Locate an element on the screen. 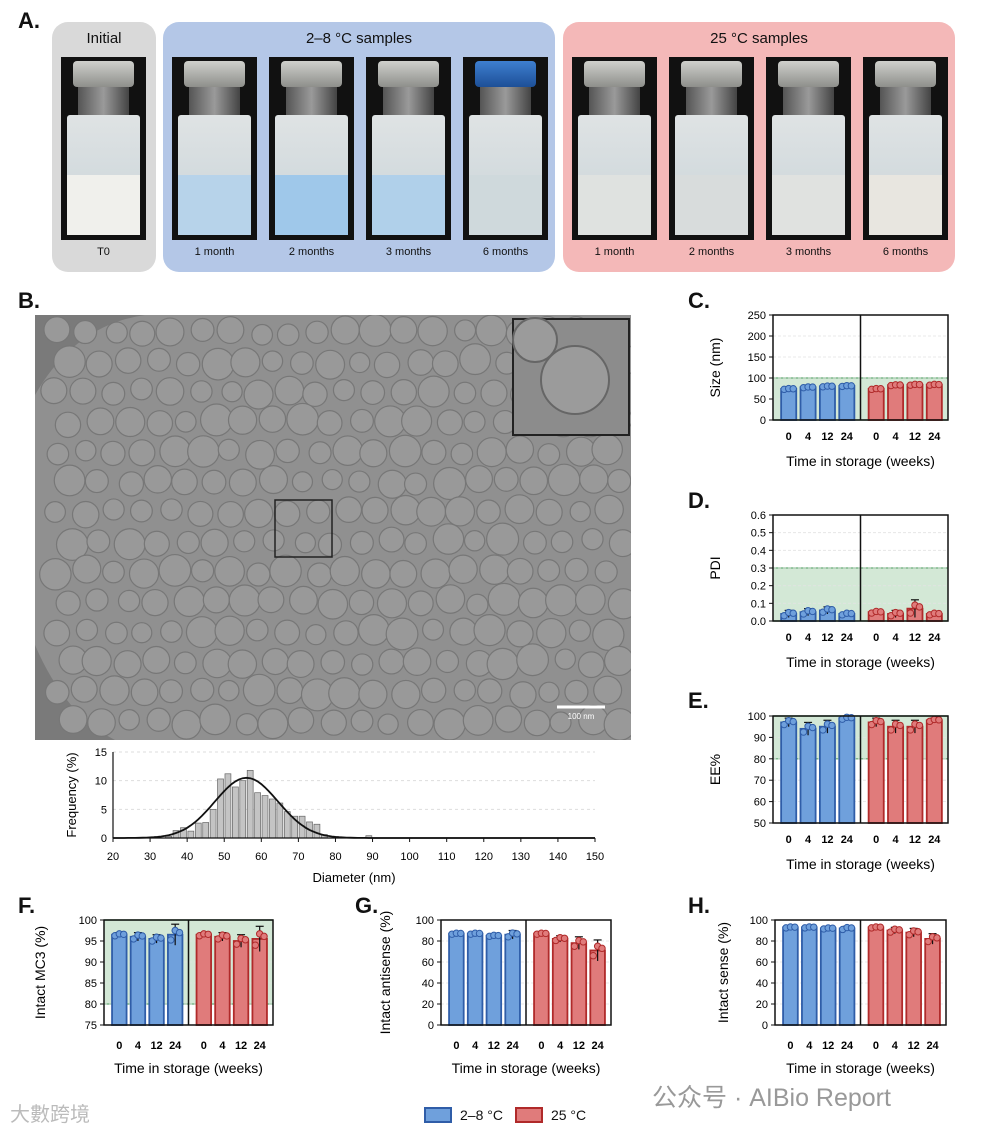 The image size is (982, 1131). hist-y-tick: 5 is located at coordinates (104, 810).